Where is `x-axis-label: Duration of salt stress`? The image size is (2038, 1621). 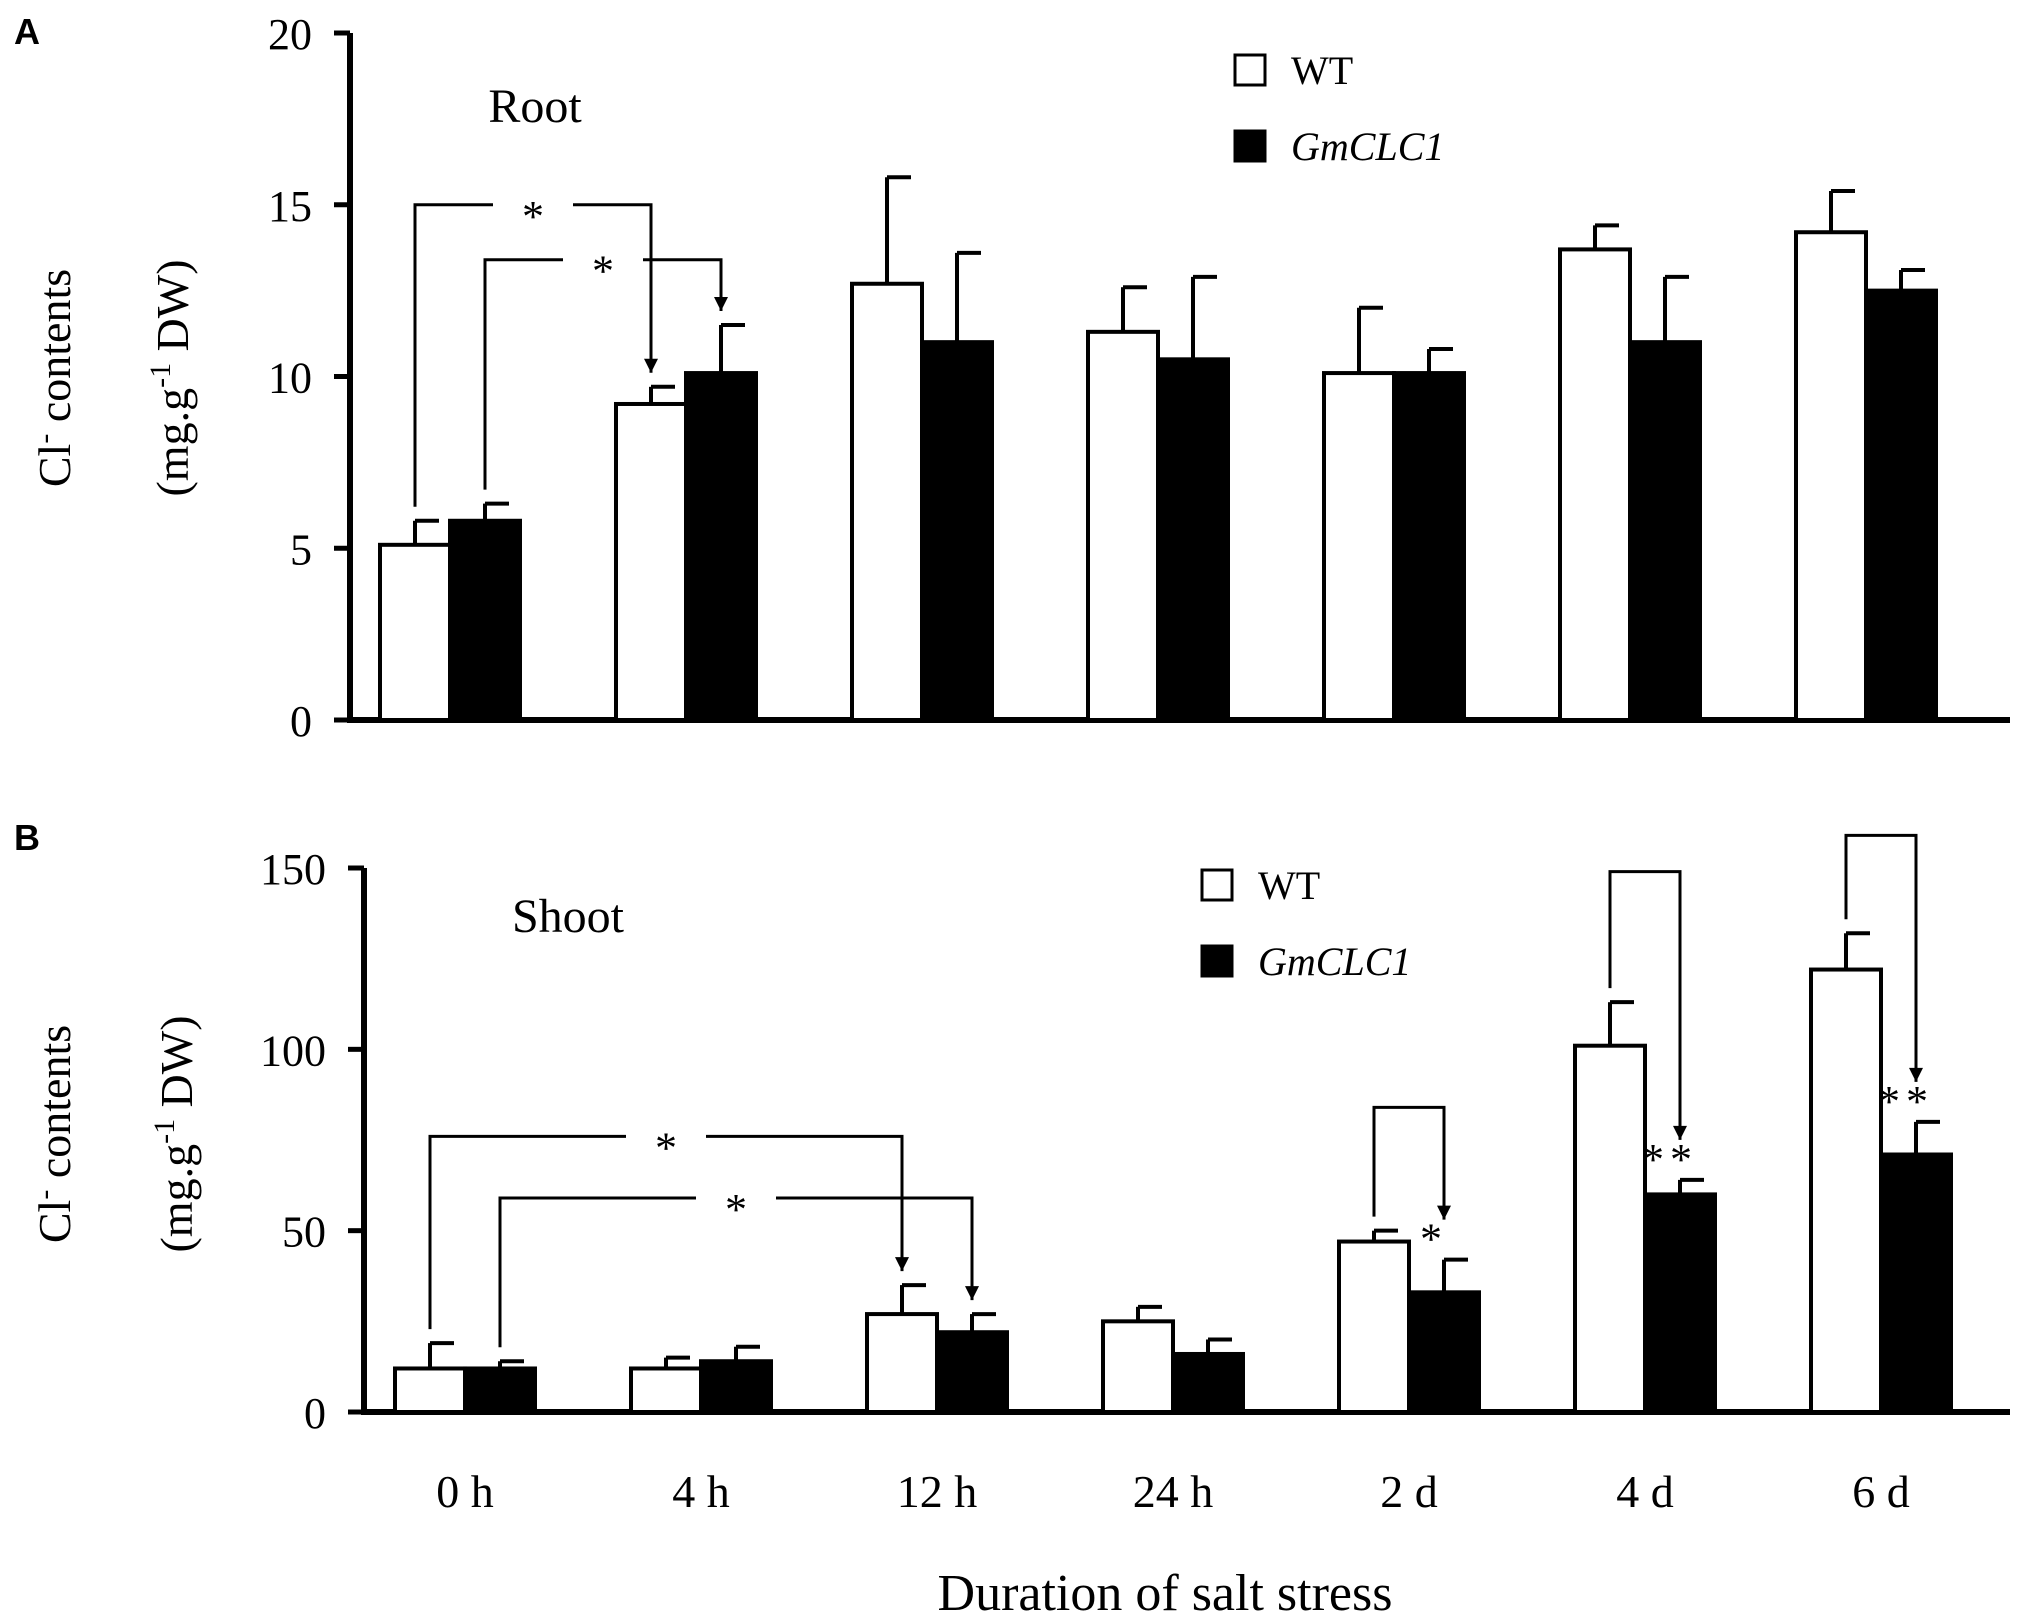 x-axis-label: Duration of salt stress is located at coordinates (1165, 1593).